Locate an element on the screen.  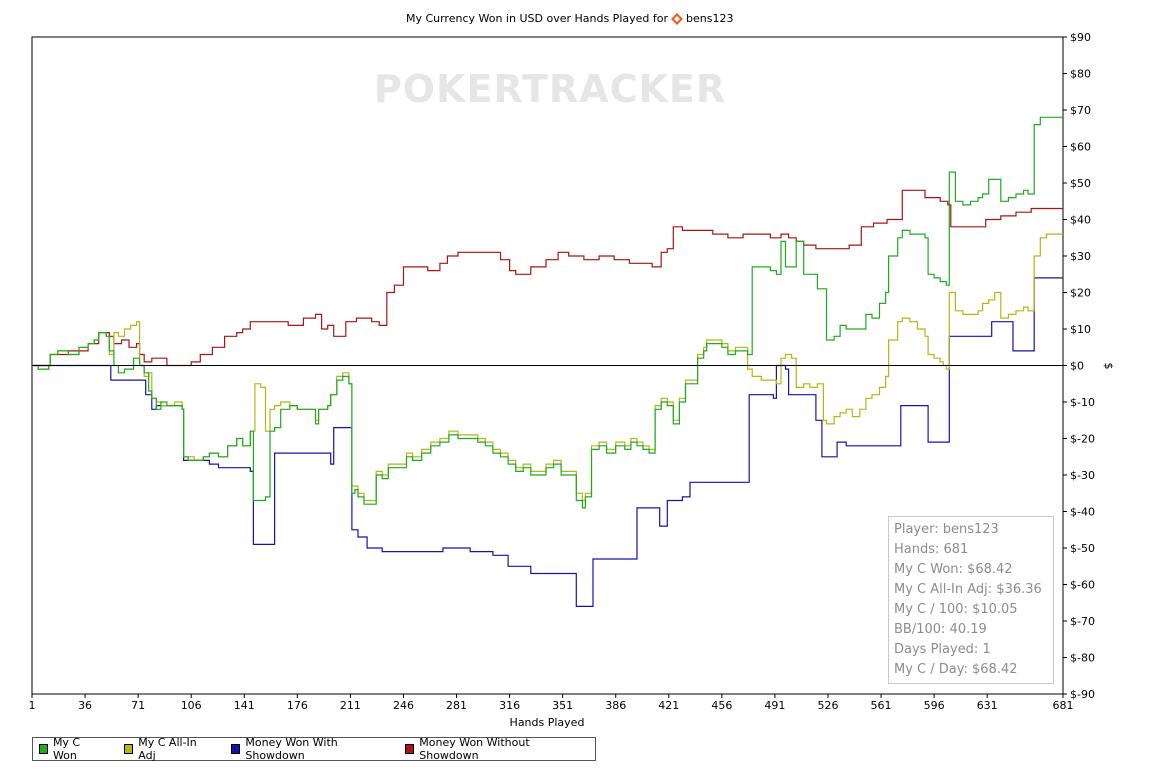
y-tick-label: $60 is located at coordinates (1080, 147).